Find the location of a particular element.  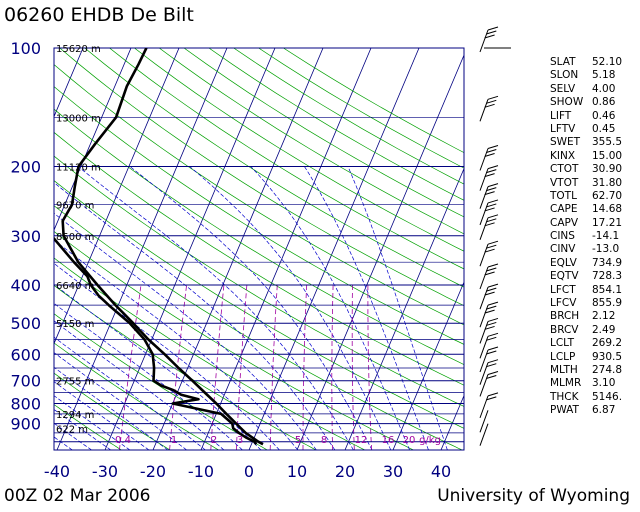

station-title: 06260 EHDB De Bilt is located at coordinates (99, 15).